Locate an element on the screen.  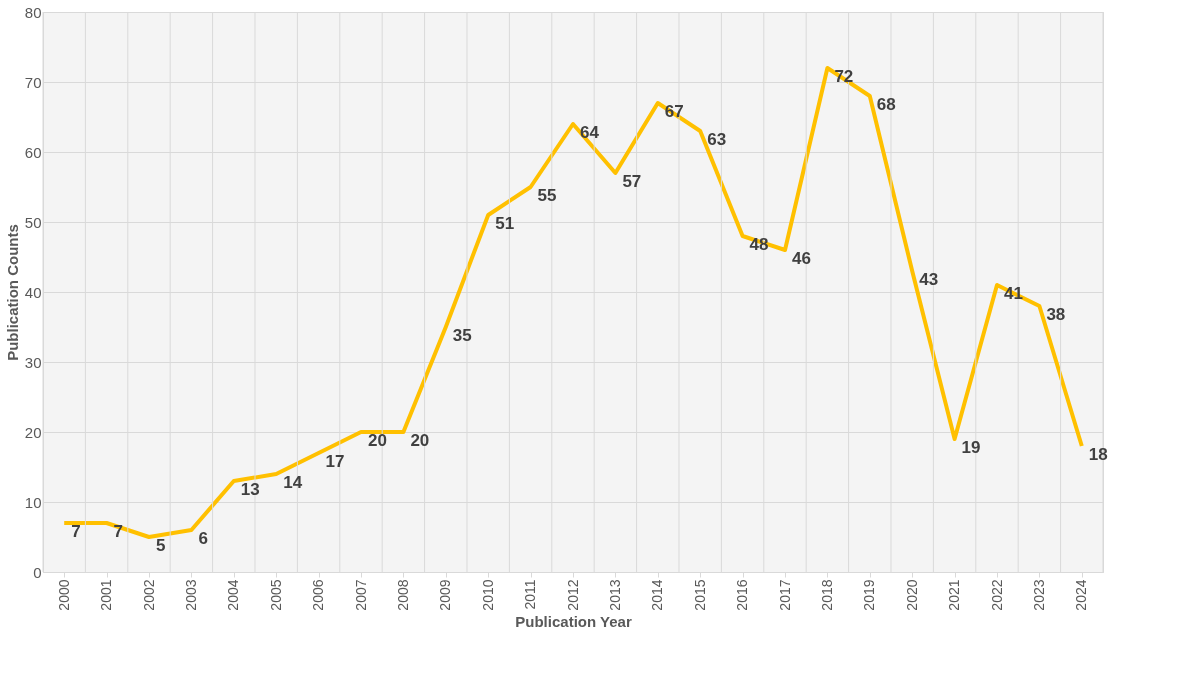
x-tick-label: 2022 is located at coordinates (996, 595).